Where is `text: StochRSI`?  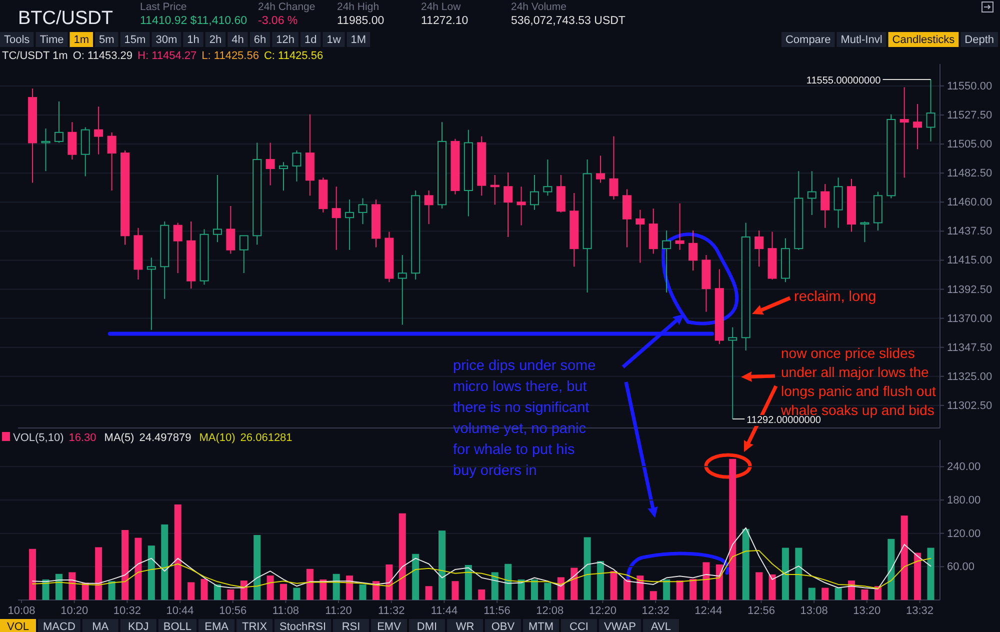 text: StochRSI is located at coordinates (303, 626).